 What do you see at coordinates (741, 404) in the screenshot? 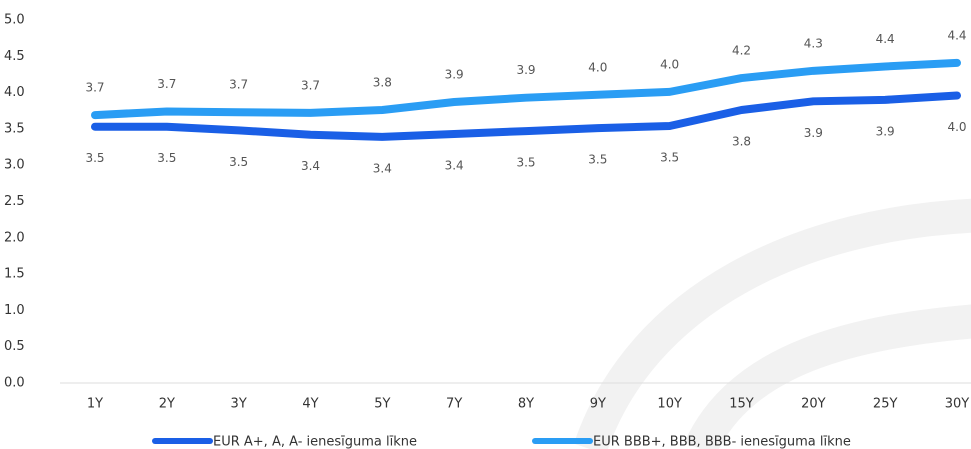
I see `x-tick-label: 15Y` at bounding box center [741, 404].